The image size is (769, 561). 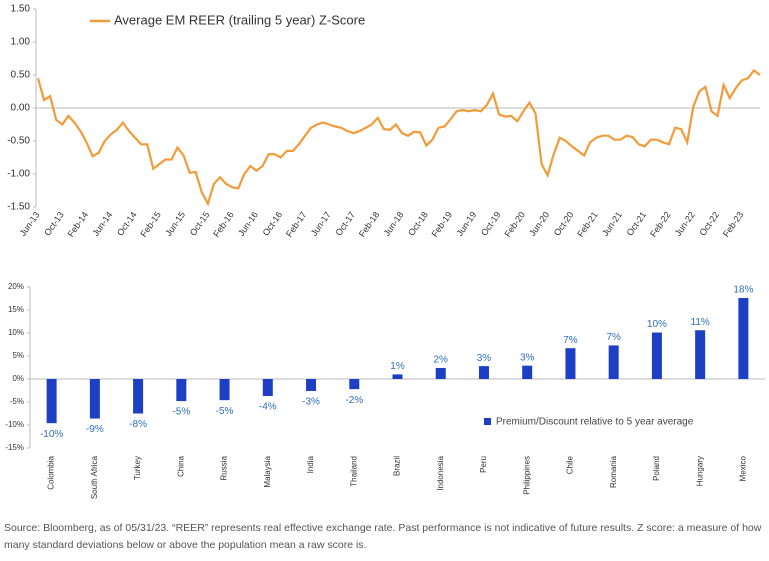 What do you see at coordinates (94, 477) in the screenshot?
I see `x-tick-label: South Africa` at bounding box center [94, 477].